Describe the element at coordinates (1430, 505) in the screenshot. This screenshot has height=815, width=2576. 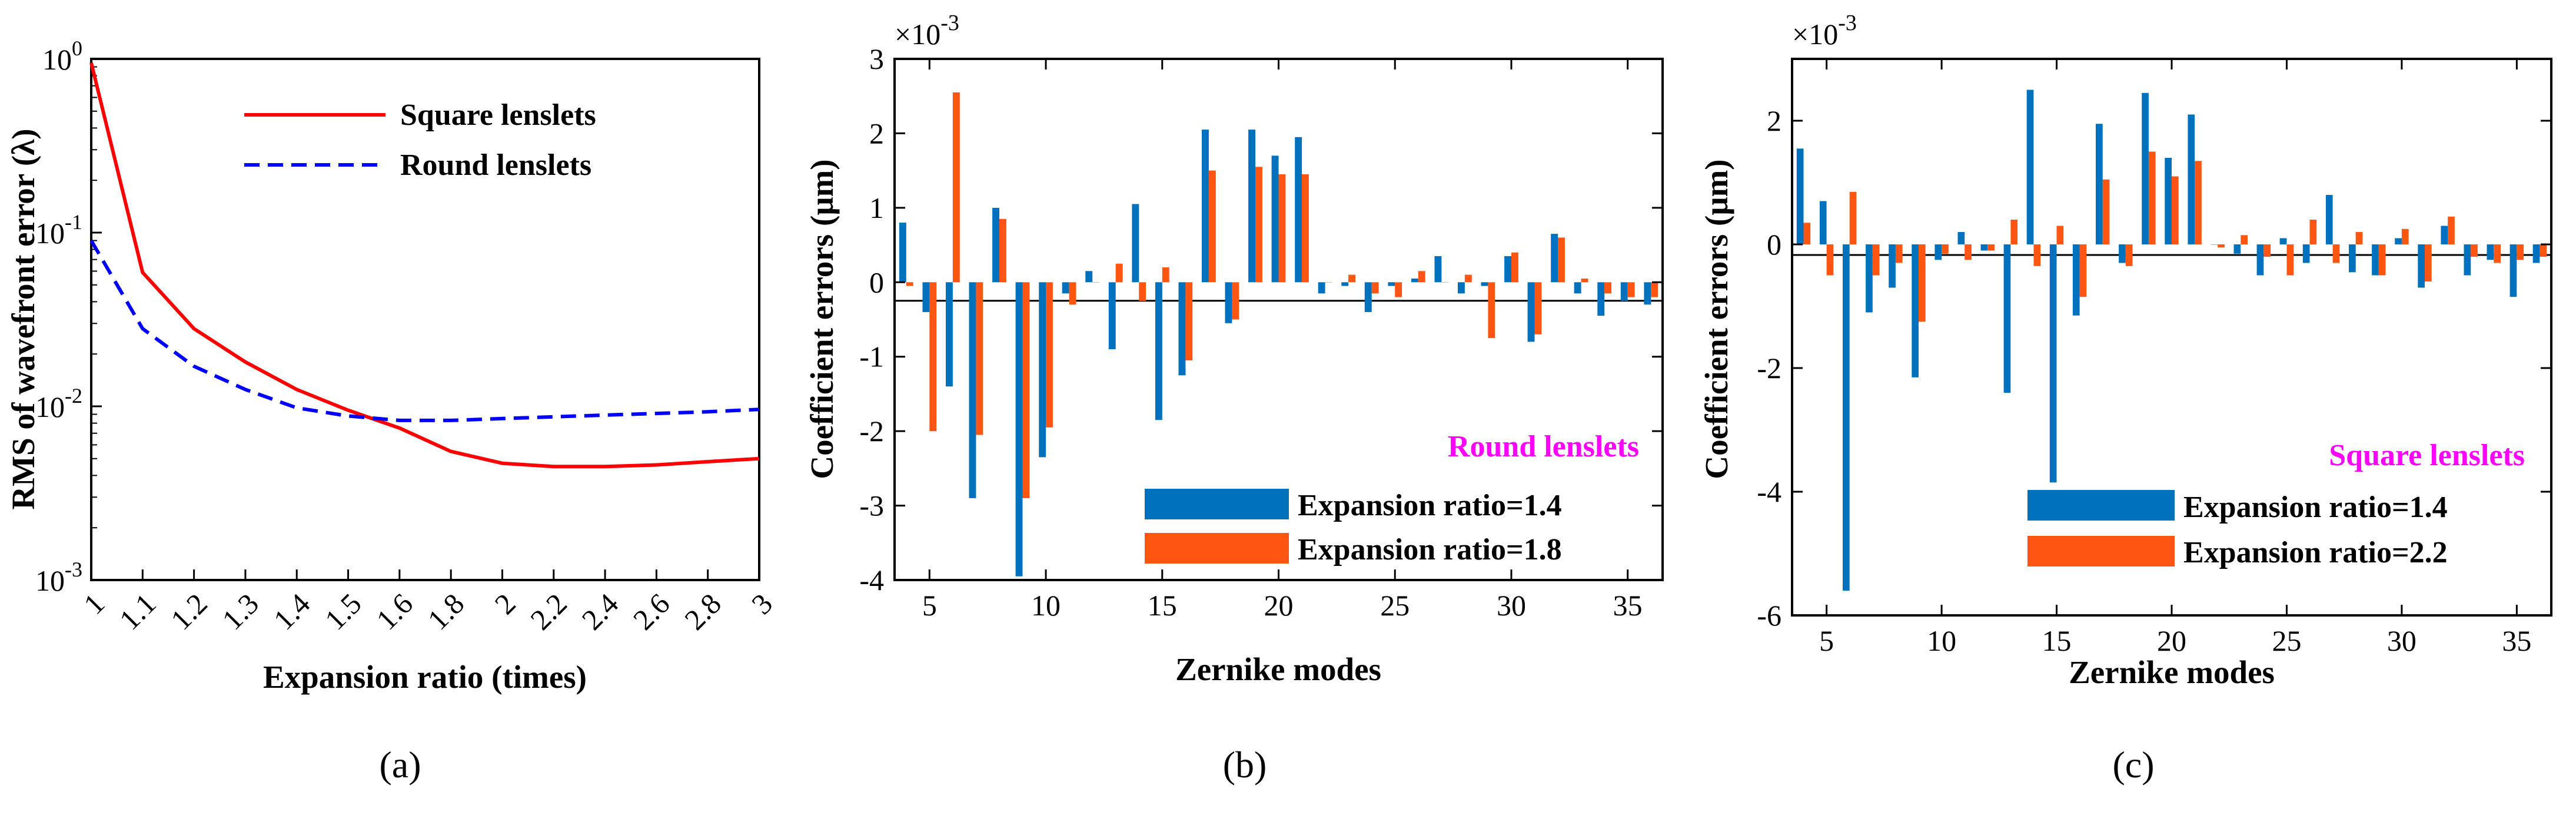
I see `panel-b-legend-label-1: Expansion ratio=1.4` at that location.